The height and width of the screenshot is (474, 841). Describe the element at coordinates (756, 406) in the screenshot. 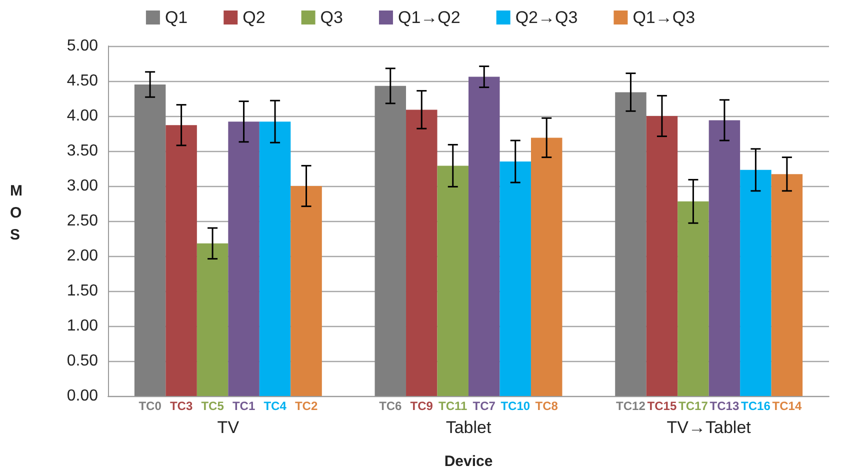

I see `data-label: TC16` at that location.